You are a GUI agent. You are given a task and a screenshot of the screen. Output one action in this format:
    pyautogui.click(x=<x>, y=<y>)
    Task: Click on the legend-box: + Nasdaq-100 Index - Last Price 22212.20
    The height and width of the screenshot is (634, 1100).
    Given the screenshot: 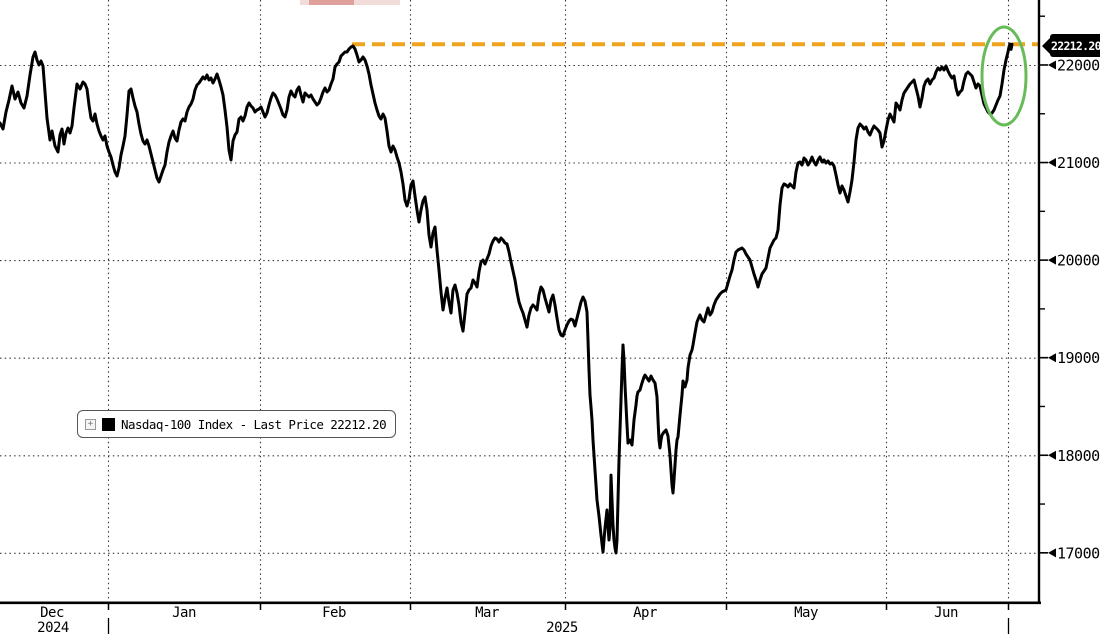 What is the action you would take?
    pyautogui.click(x=237, y=424)
    